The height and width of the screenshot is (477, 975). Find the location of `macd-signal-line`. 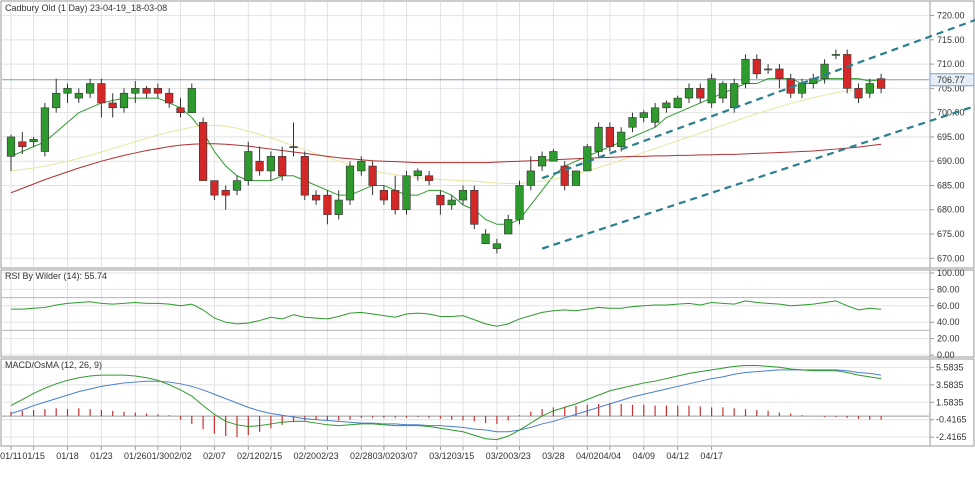

macd-signal-line is located at coordinates (446, 401).